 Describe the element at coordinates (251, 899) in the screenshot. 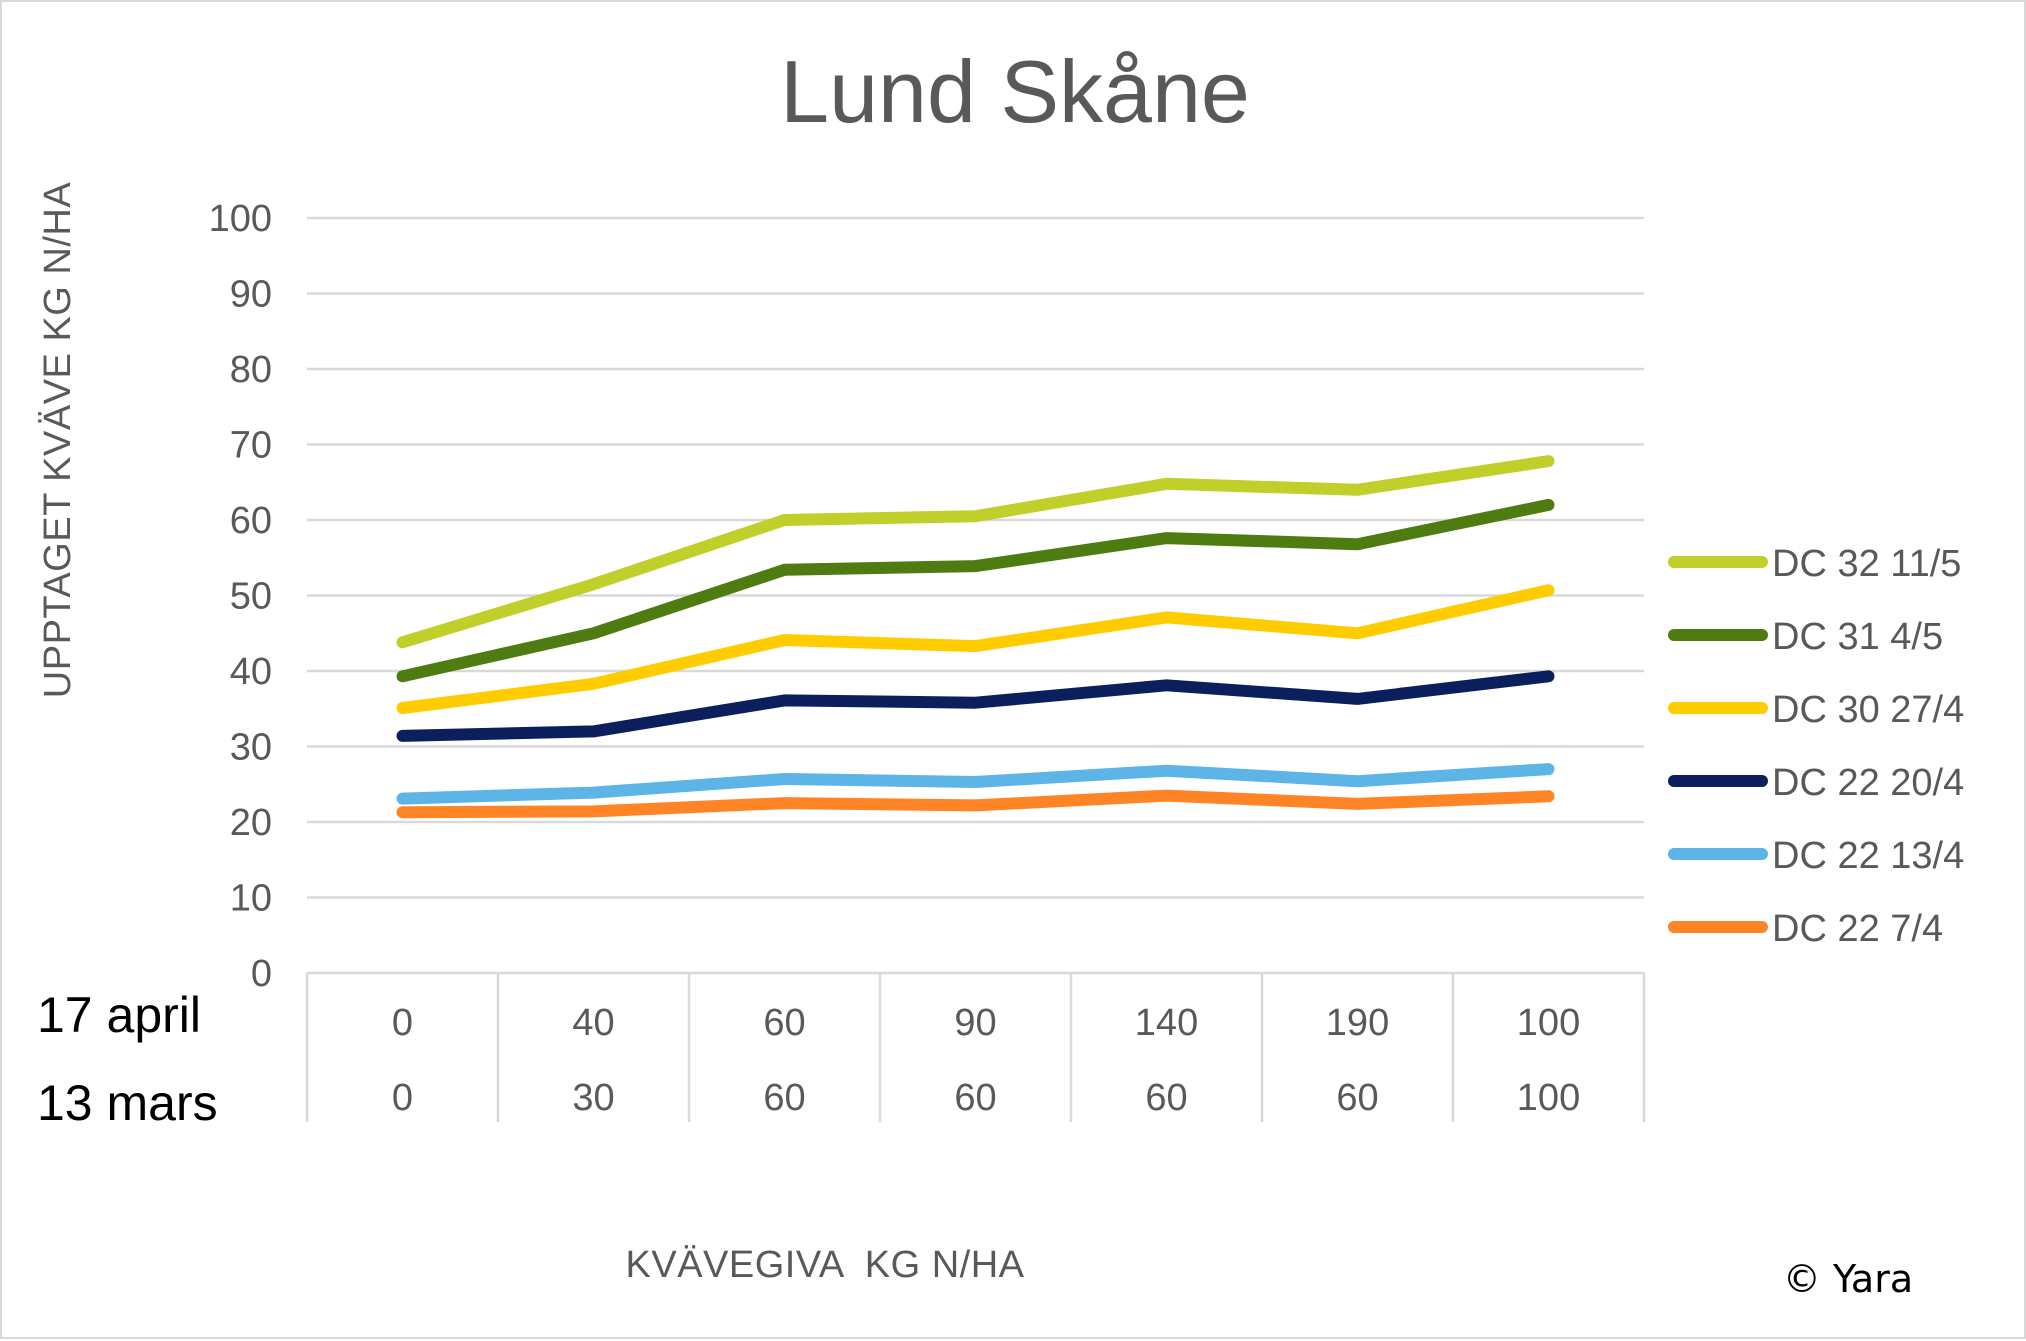

I see `y-tick-label: 10` at that location.